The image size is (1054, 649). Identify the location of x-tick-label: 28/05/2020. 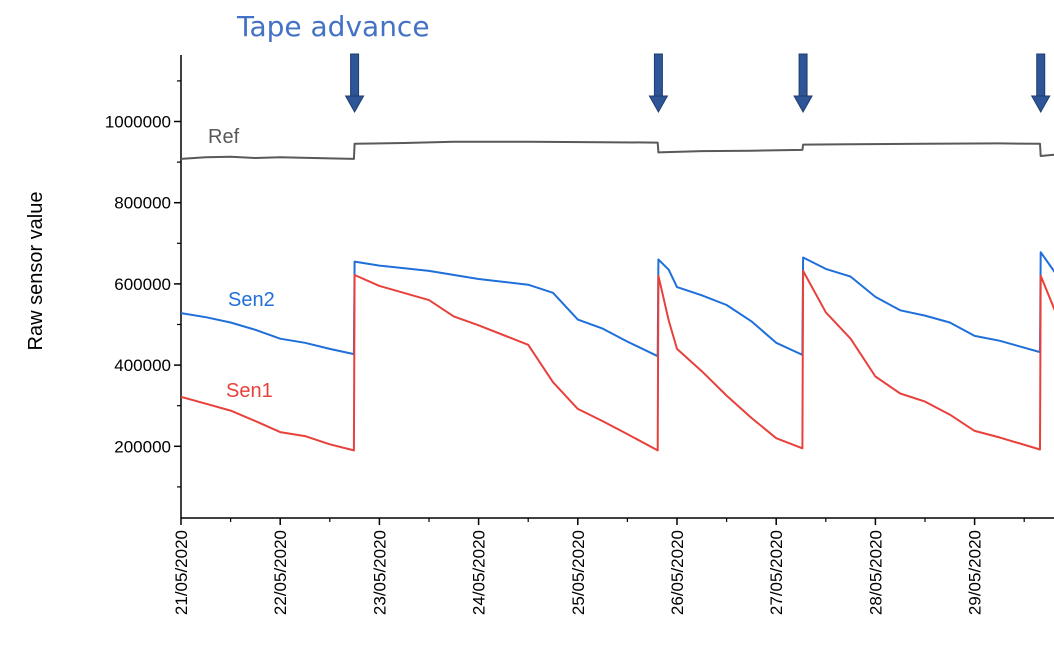
(875, 572).